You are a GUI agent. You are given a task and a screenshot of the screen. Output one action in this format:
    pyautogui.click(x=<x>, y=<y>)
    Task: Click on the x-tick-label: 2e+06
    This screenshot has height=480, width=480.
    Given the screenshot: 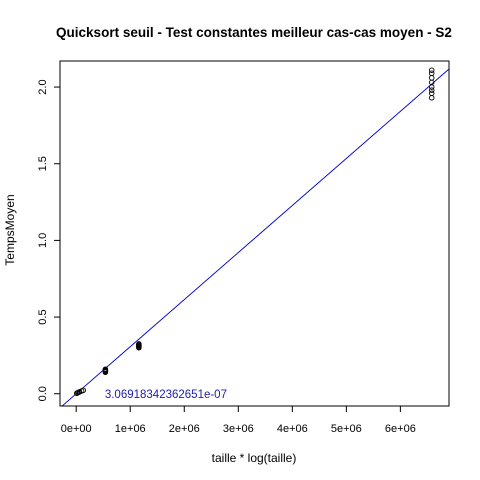 What is the action you would take?
    pyautogui.click(x=184, y=429)
    